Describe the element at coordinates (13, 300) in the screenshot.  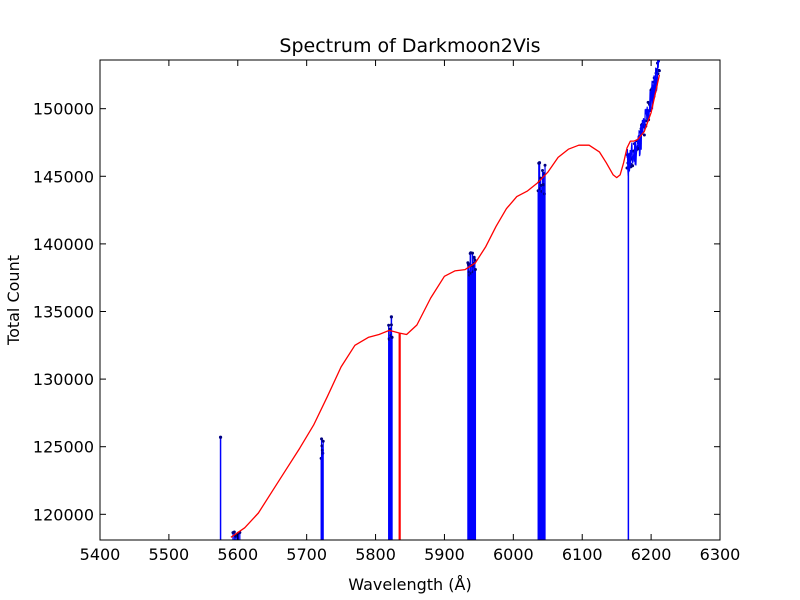
I see `y-axis-label: Total Count` at that location.